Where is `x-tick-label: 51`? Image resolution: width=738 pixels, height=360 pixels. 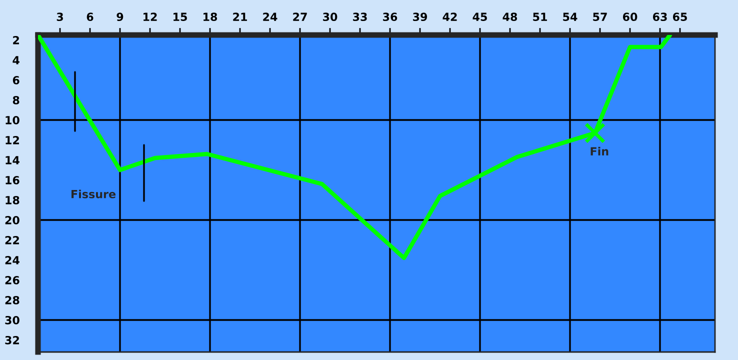
x-tick-label: 51 is located at coordinates (540, 17).